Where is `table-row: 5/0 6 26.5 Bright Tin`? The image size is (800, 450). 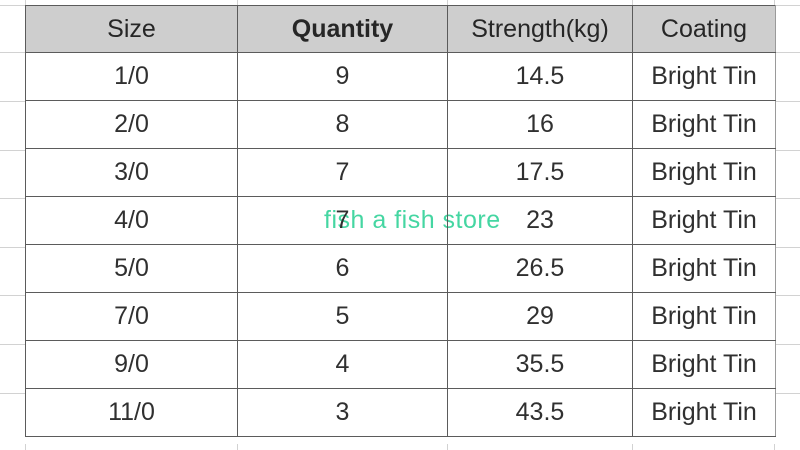 table-row: 5/0 6 26.5 Bright Tin is located at coordinates (400, 268).